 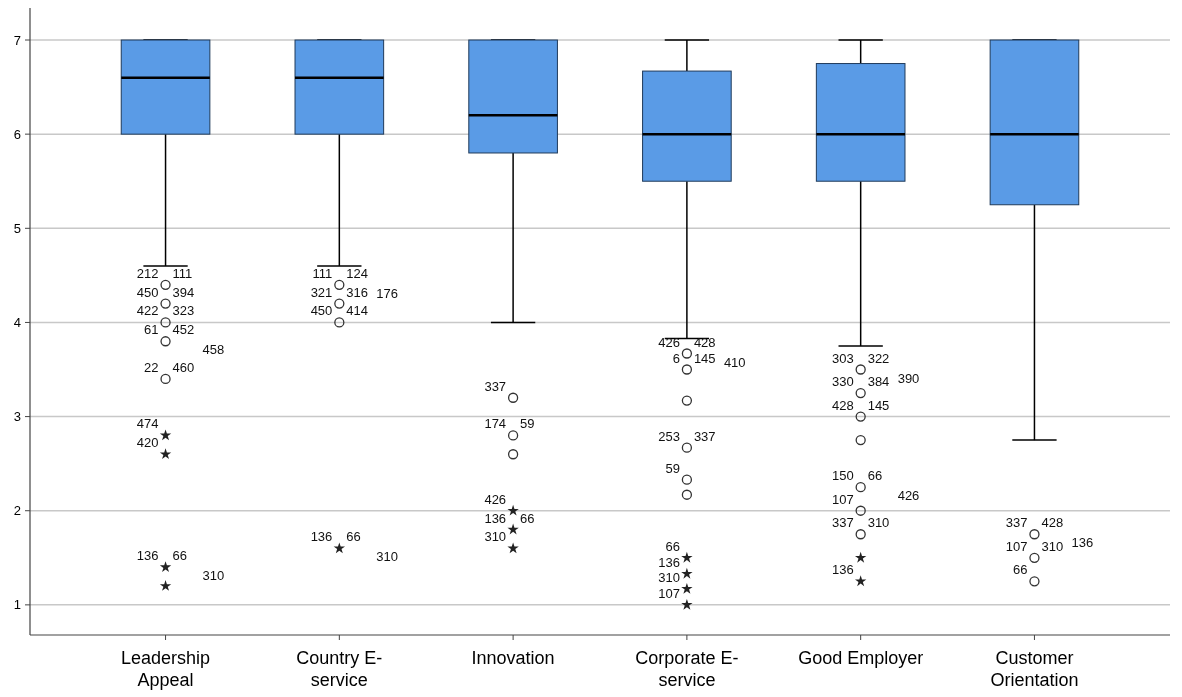 I want to click on x-tick-label: Good Employer, so click(x=861, y=658).